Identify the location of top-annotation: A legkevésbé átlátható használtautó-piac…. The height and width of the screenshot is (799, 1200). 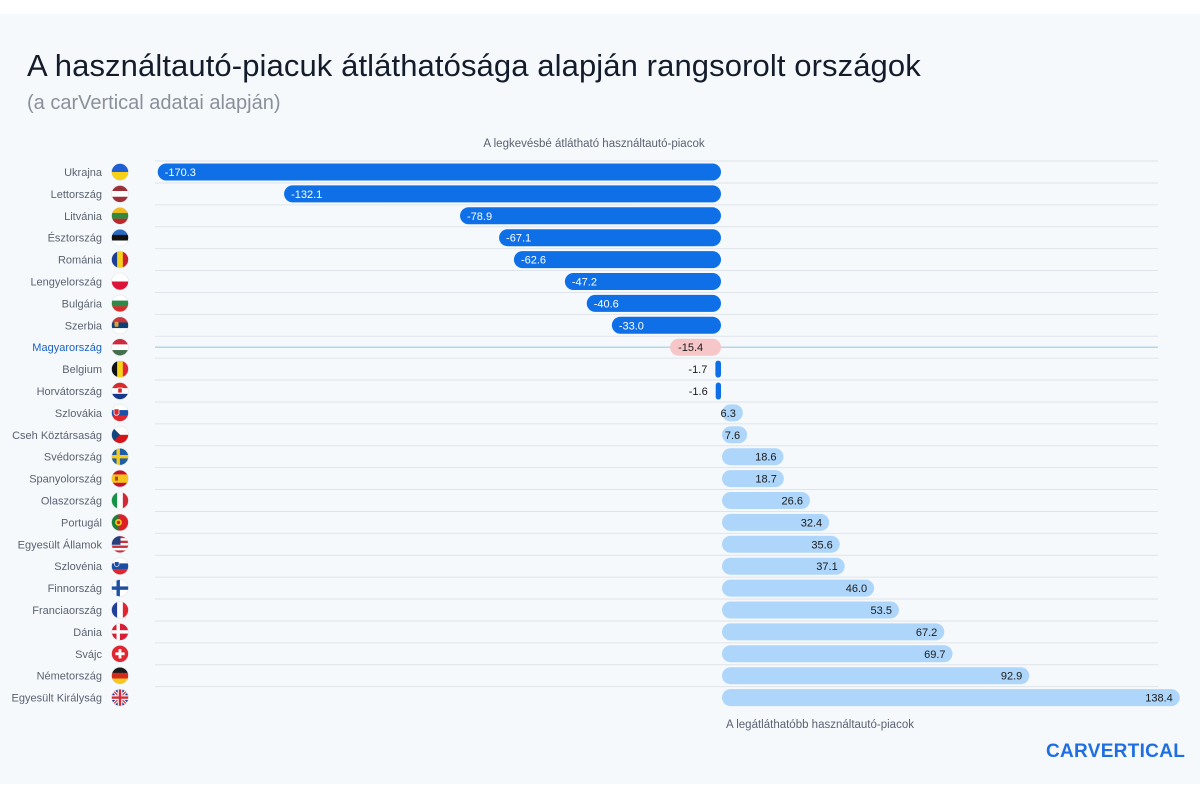
(593, 144).